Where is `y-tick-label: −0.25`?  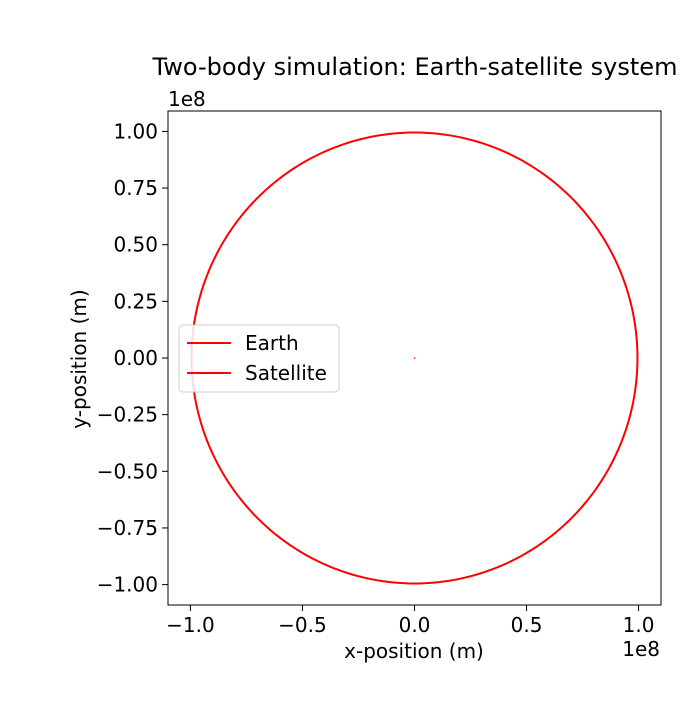 y-tick-label: −0.25 is located at coordinates (127, 415).